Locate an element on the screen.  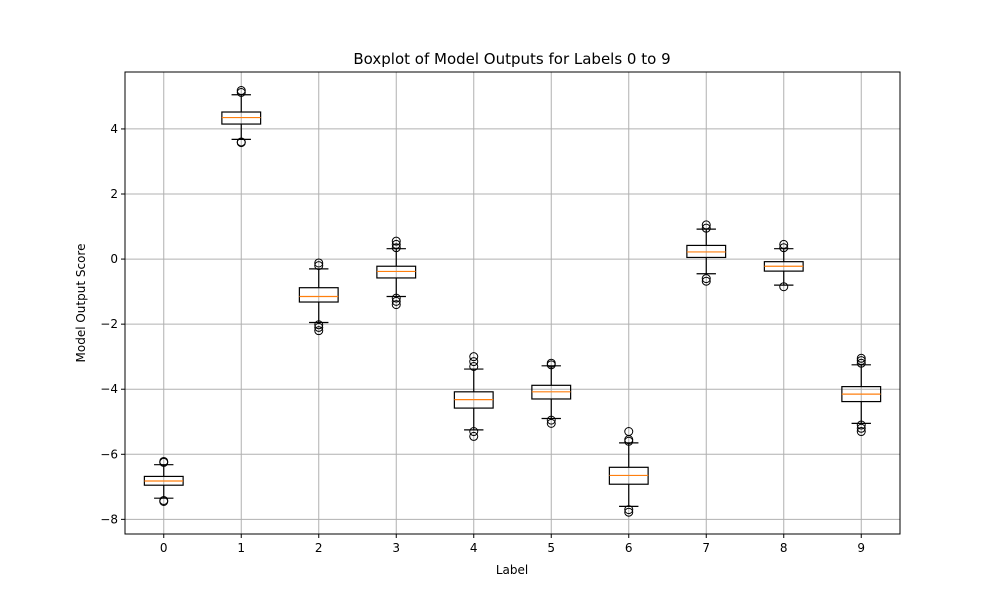
x-tick-label: 3 is located at coordinates (396, 548).